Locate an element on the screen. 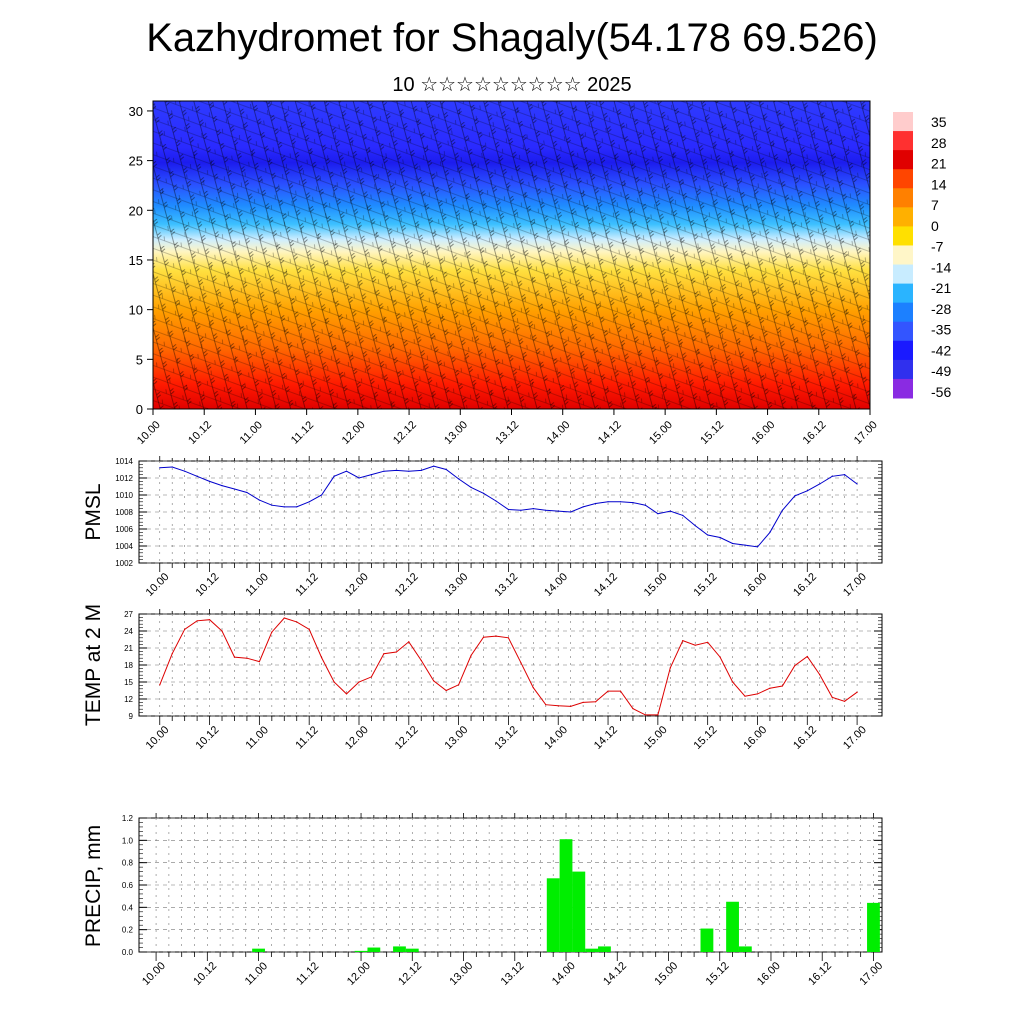 Image resolution: width=1024 pixels, height=1024 pixels. y-tick-label: 1008 is located at coordinates (124, 512).